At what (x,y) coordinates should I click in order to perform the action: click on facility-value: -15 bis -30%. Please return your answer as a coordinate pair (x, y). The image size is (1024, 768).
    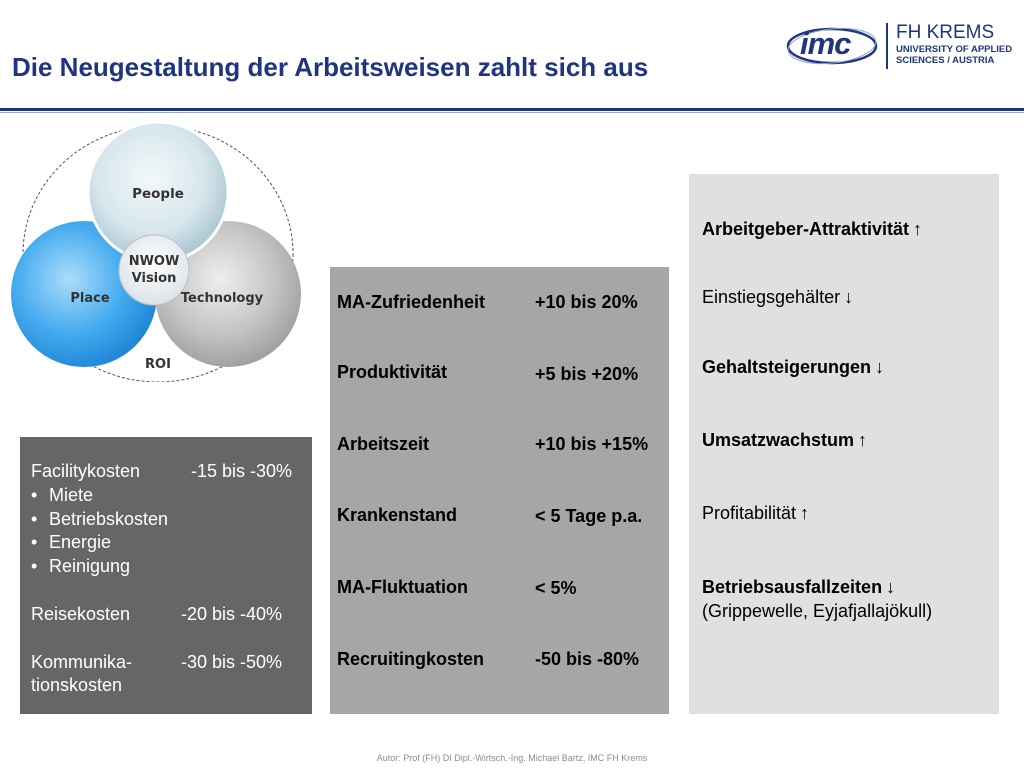
    Looking at the image, I should click on (242, 471).